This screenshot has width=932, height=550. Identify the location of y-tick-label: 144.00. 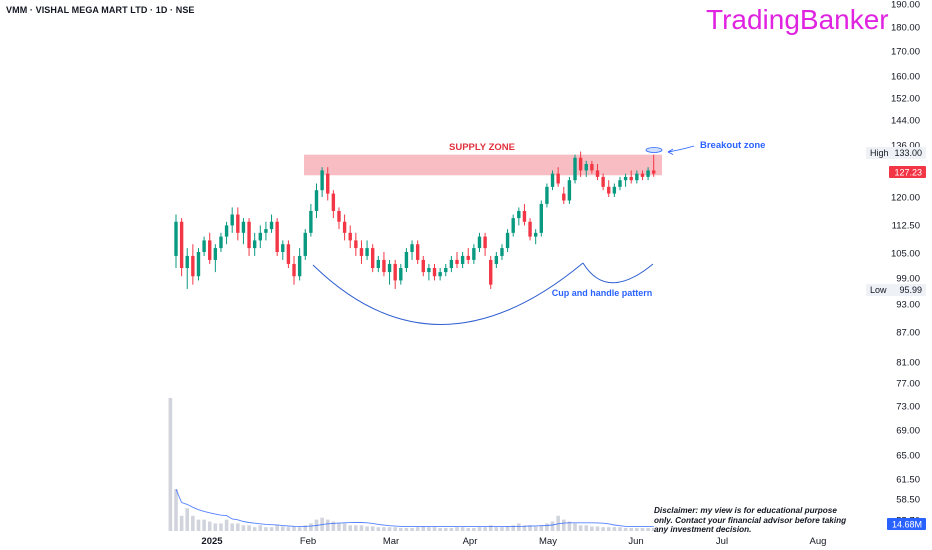
(905, 121).